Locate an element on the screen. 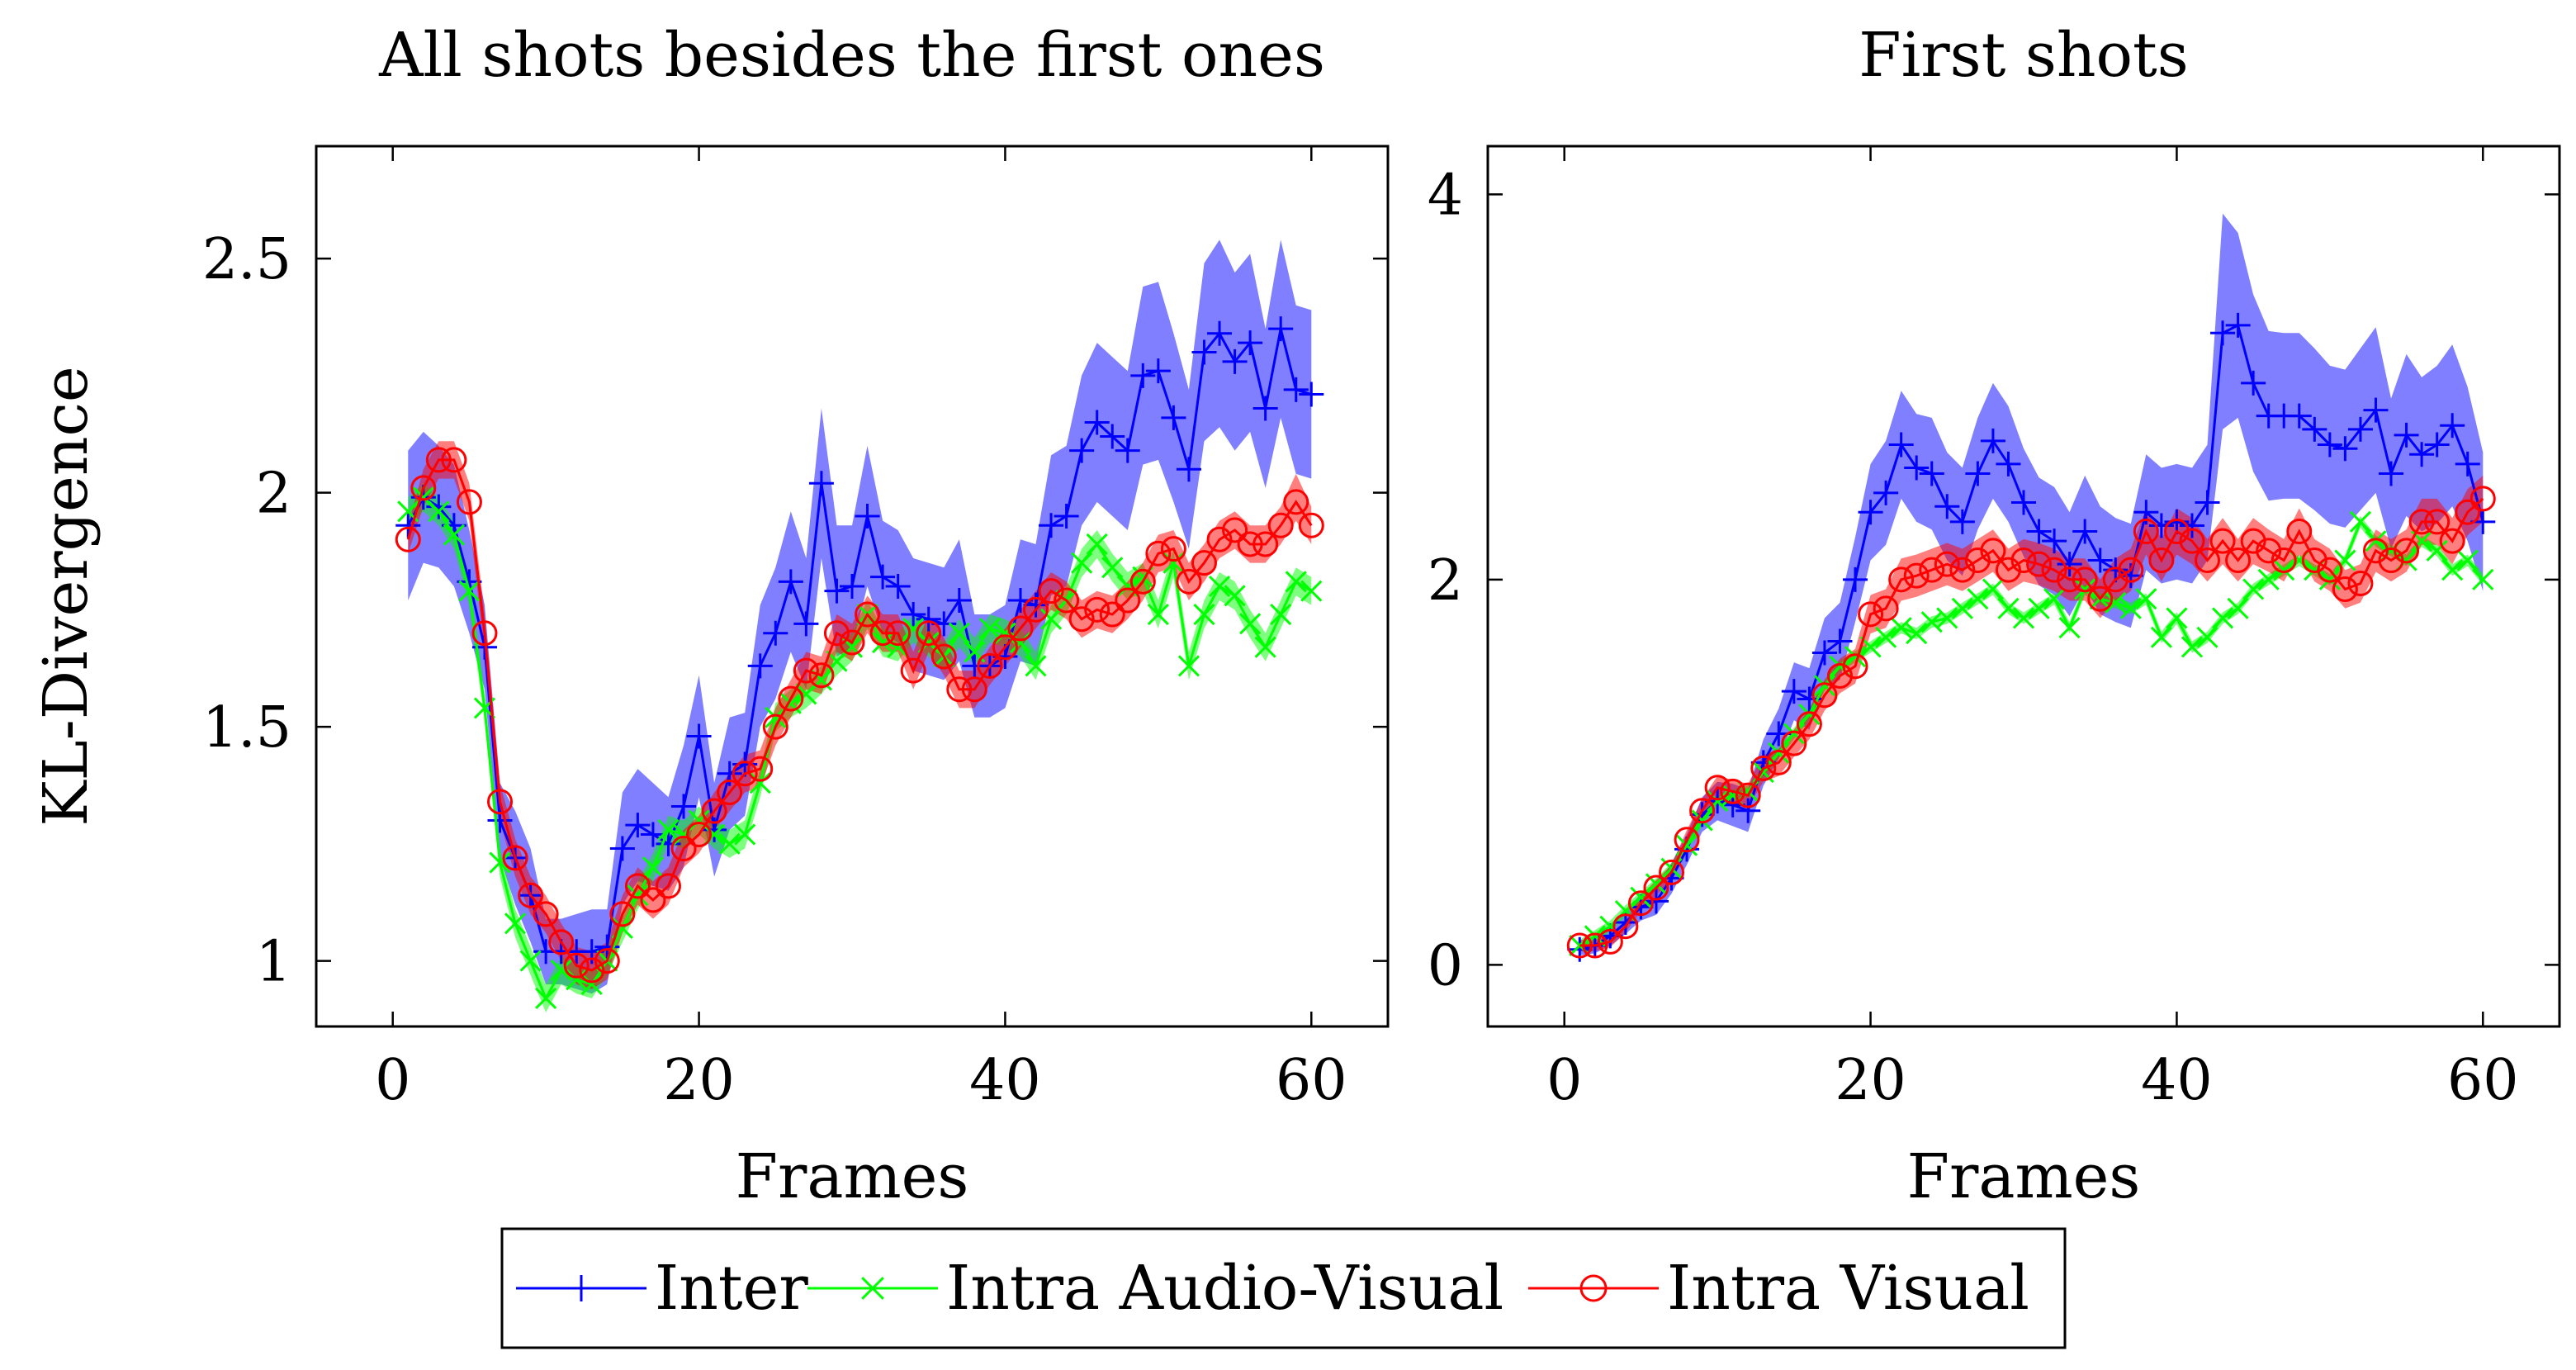 Image resolution: width=2576 pixels, height=1370 pixels. series-line is located at coordinates (859, 715).